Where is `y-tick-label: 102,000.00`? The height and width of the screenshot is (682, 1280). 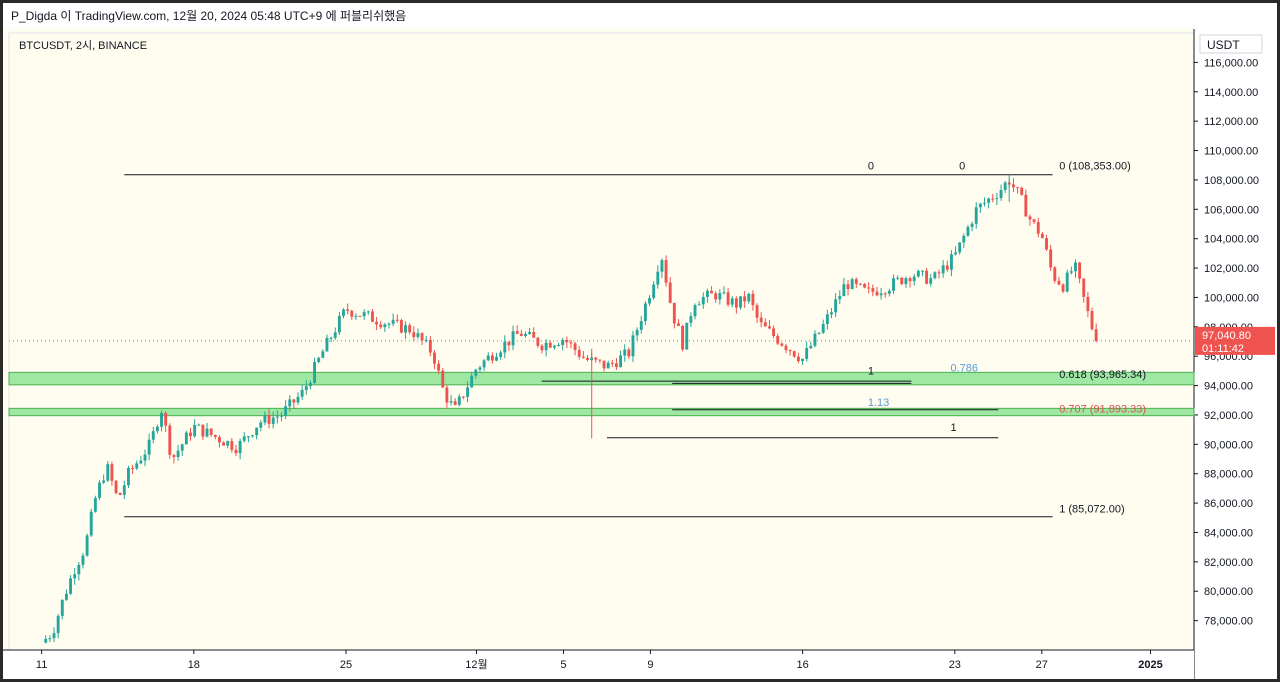
y-tick-label: 102,000.00 is located at coordinates (1231, 269).